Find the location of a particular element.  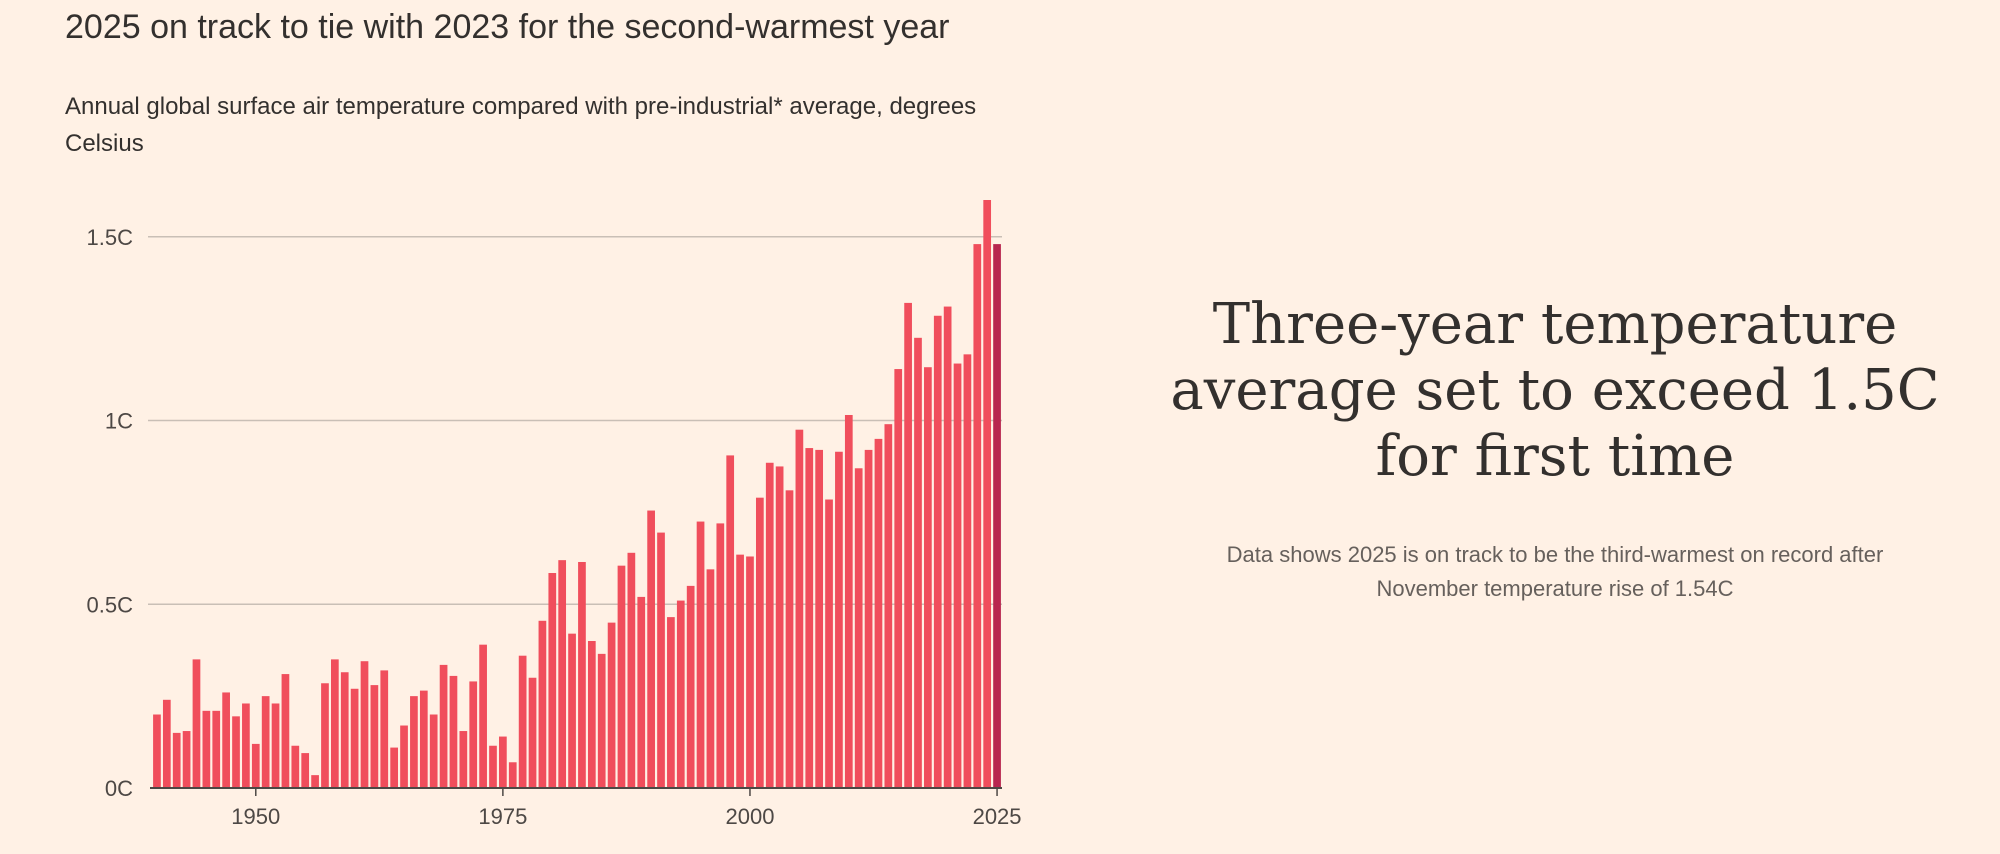

bar-1944 is located at coordinates (196, 724).